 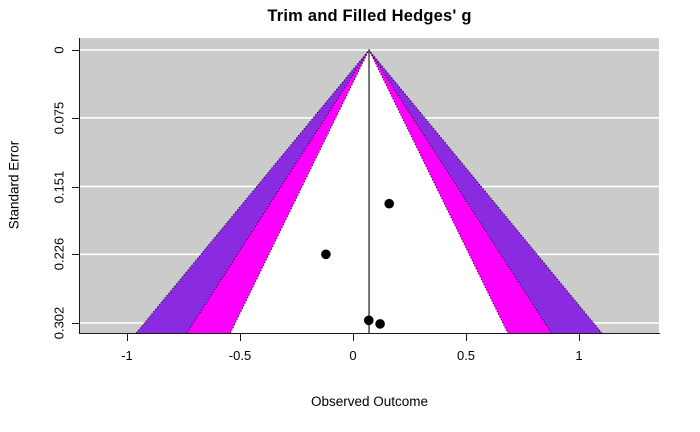 I want to click on x-axis-line, so click(x=369, y=333).